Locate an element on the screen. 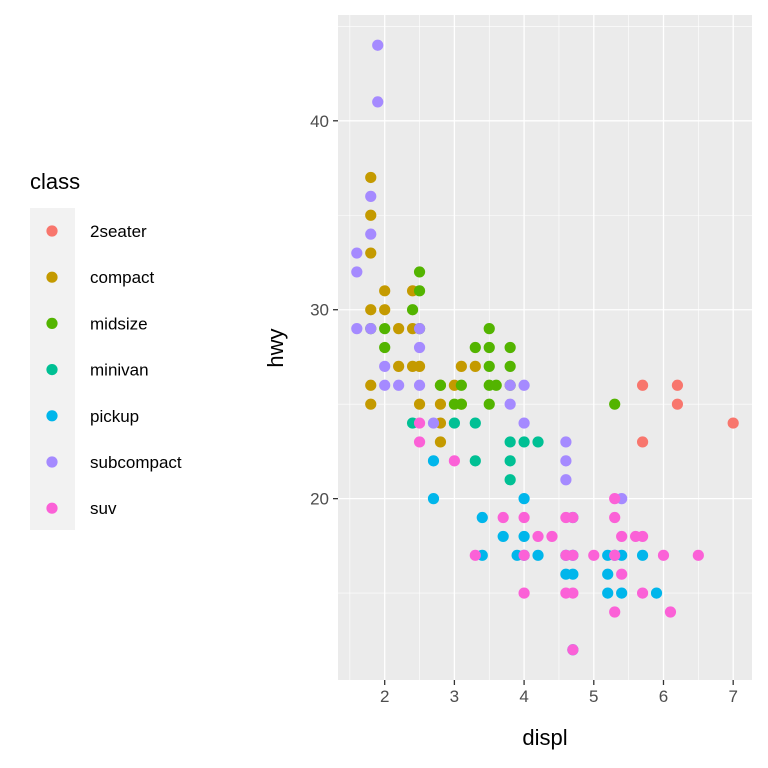  legend-title: class is located at coordinates (55, 181).